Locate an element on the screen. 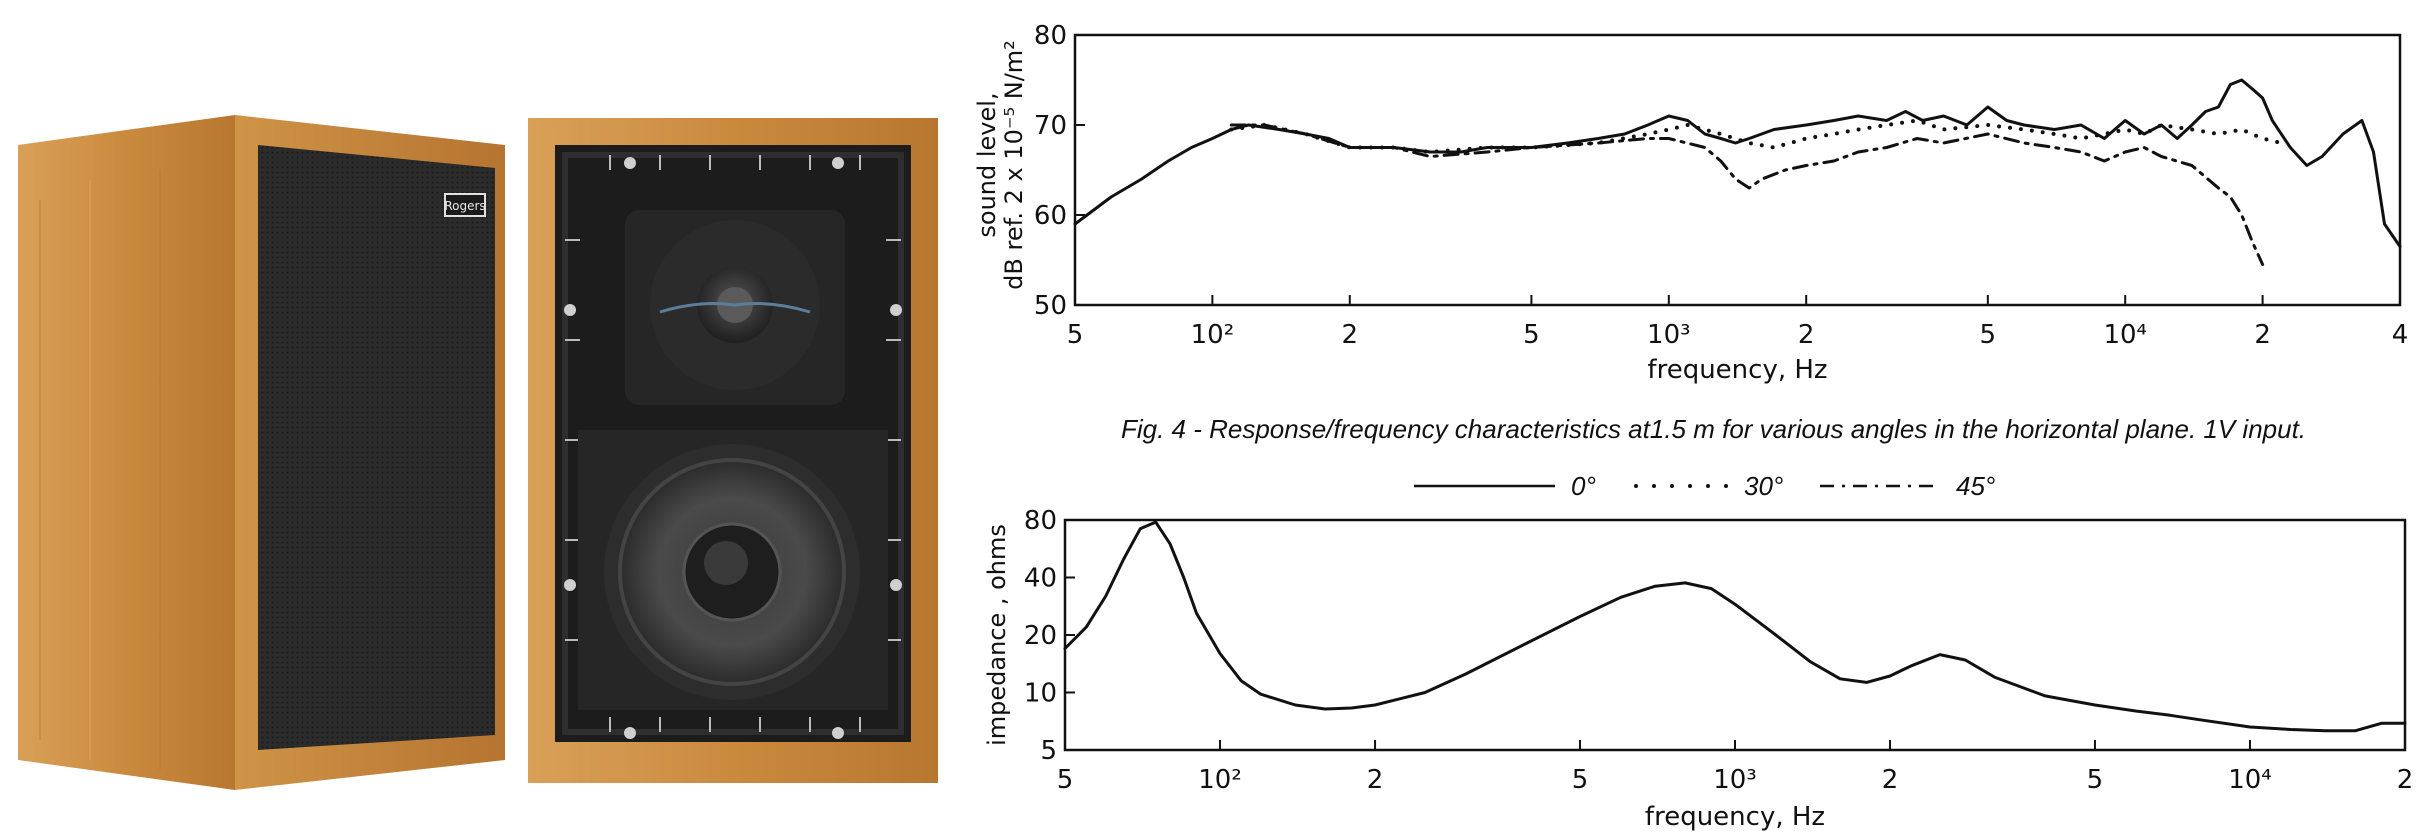 Image resolution: width=2427 pixels, height=837 pixels. x-tick-label-1-6: 5 is located at coordinates (2095, 780).